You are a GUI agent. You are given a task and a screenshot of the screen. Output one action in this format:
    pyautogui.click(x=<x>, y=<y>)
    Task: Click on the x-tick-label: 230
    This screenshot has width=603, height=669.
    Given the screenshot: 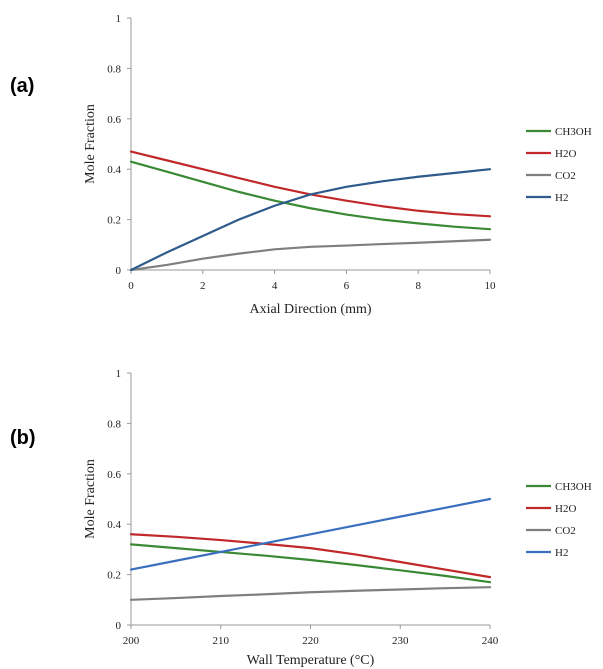 What is the action you would take?
    pyautogui.click(x=400, y=641)
    